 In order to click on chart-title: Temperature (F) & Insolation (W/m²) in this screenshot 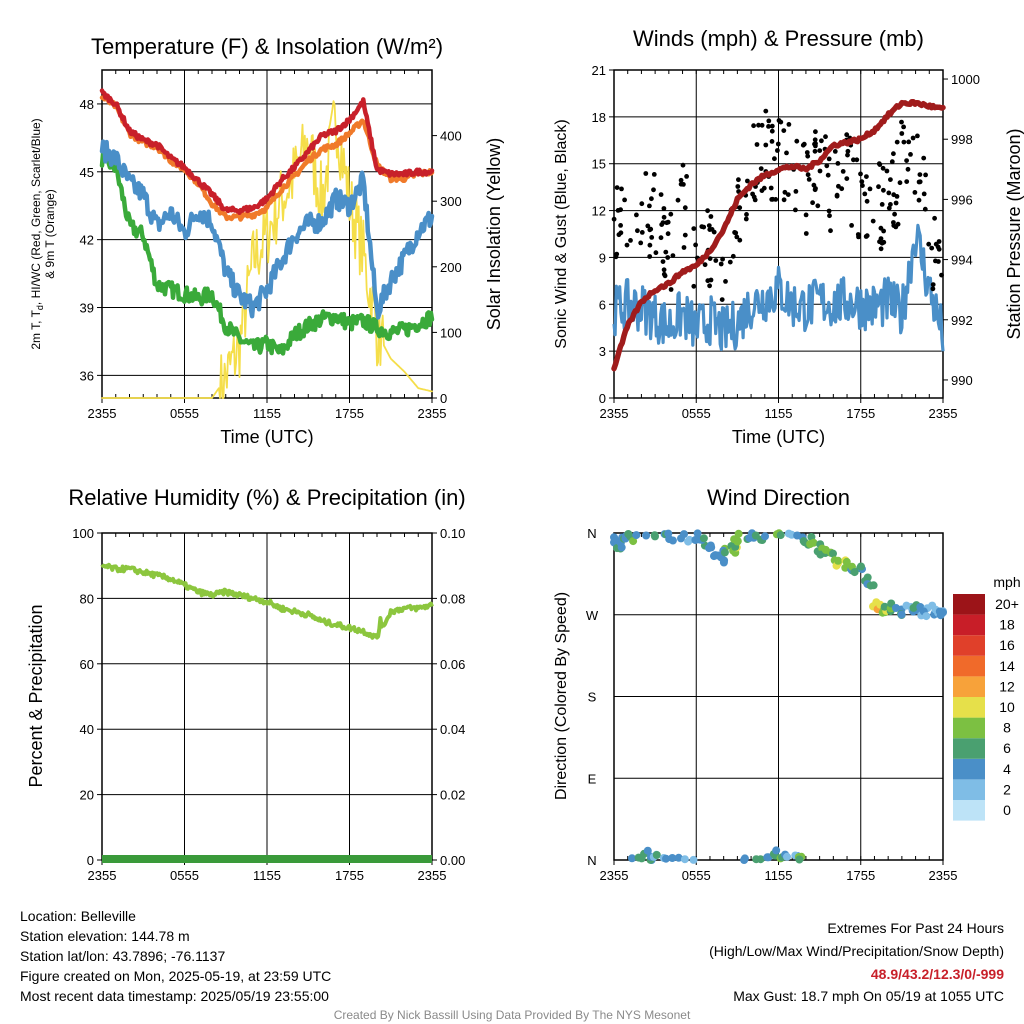, I will do `click(267, 46)`.